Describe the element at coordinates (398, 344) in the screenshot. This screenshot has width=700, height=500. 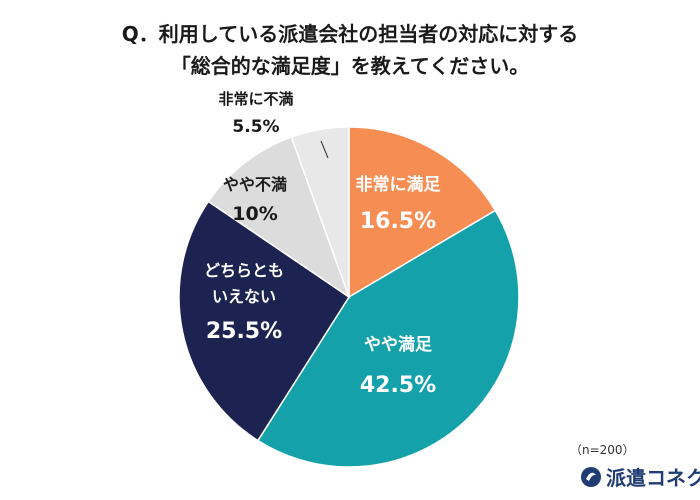
I see `slice-label-somewhat-satisfied: やや満足` at that location.